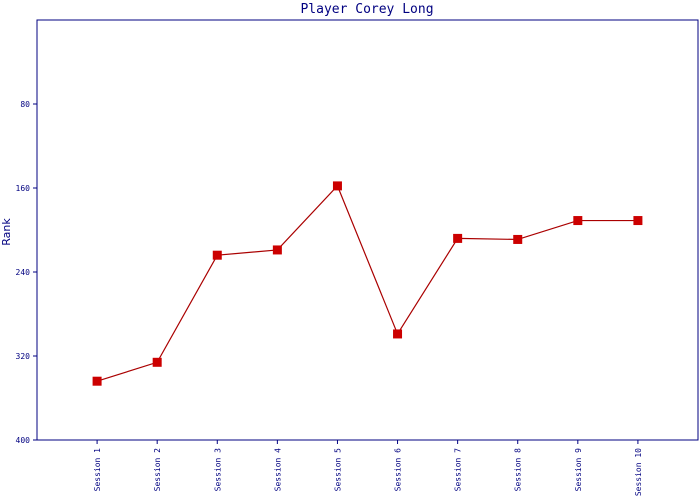 This screenshot has width=700, height=500. Describe the element at coordinates (518, 470) in the screenshot. I see `x-tick-label: Session 8` at that location.